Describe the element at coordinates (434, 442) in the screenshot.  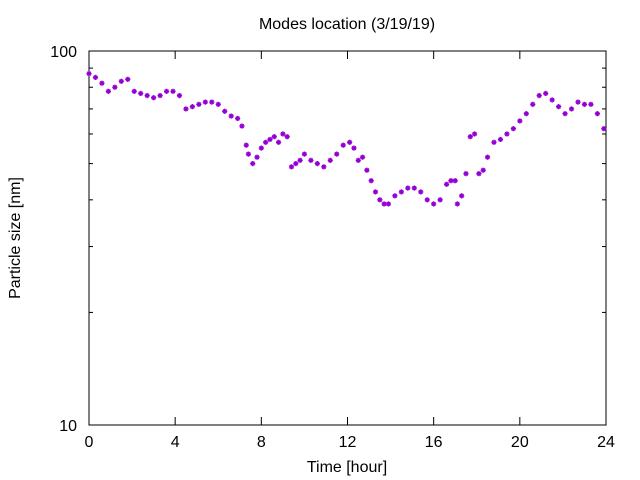
I see `x-tick-label: 16` at that location.